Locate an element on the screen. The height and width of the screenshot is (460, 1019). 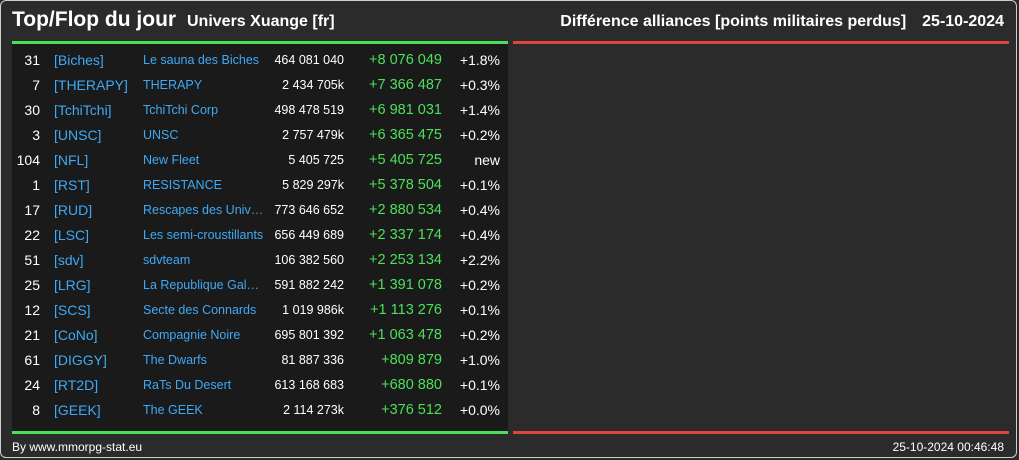
alliance-name-link: Le sauna des Biches is located at coordinates (201, 60).